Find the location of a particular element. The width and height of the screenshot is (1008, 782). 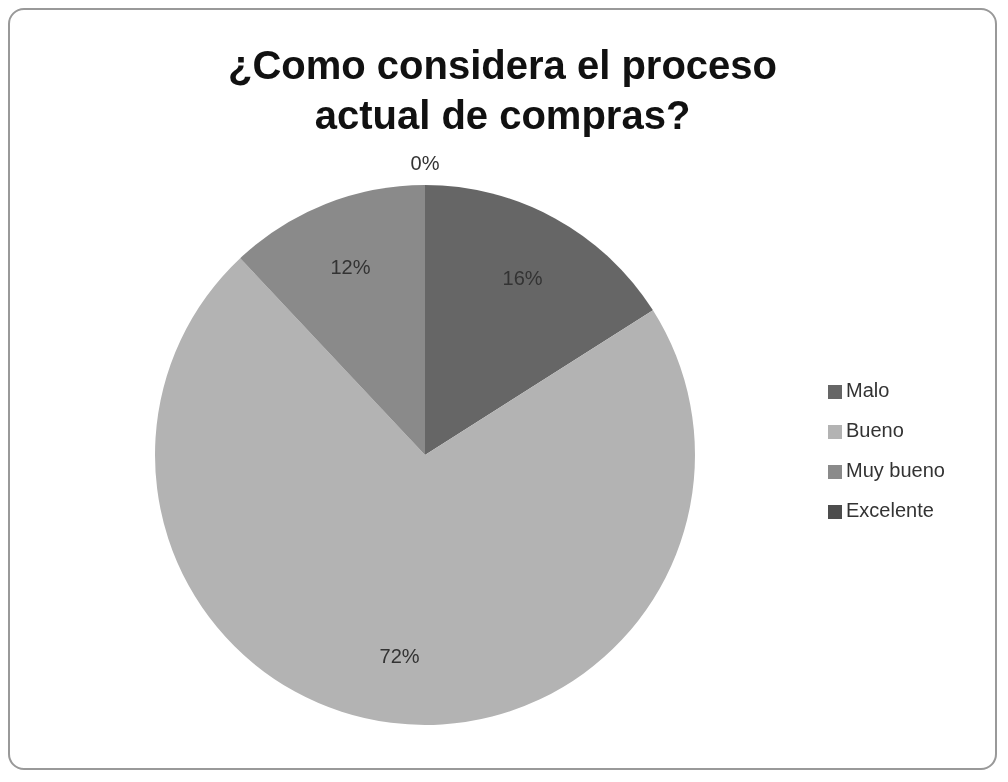

legend-label: Malo is located at coordinates (868, 390).